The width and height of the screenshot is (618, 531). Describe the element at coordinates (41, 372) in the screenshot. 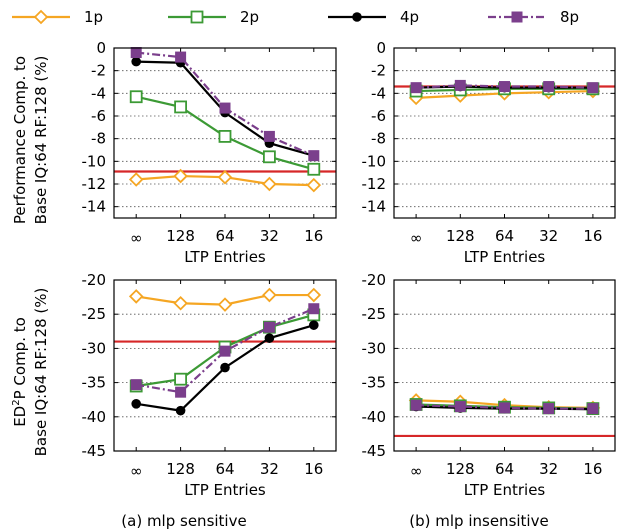

I see `y-label-bottom-line2: Base IQ:64 RF:128 (%)` at that location.